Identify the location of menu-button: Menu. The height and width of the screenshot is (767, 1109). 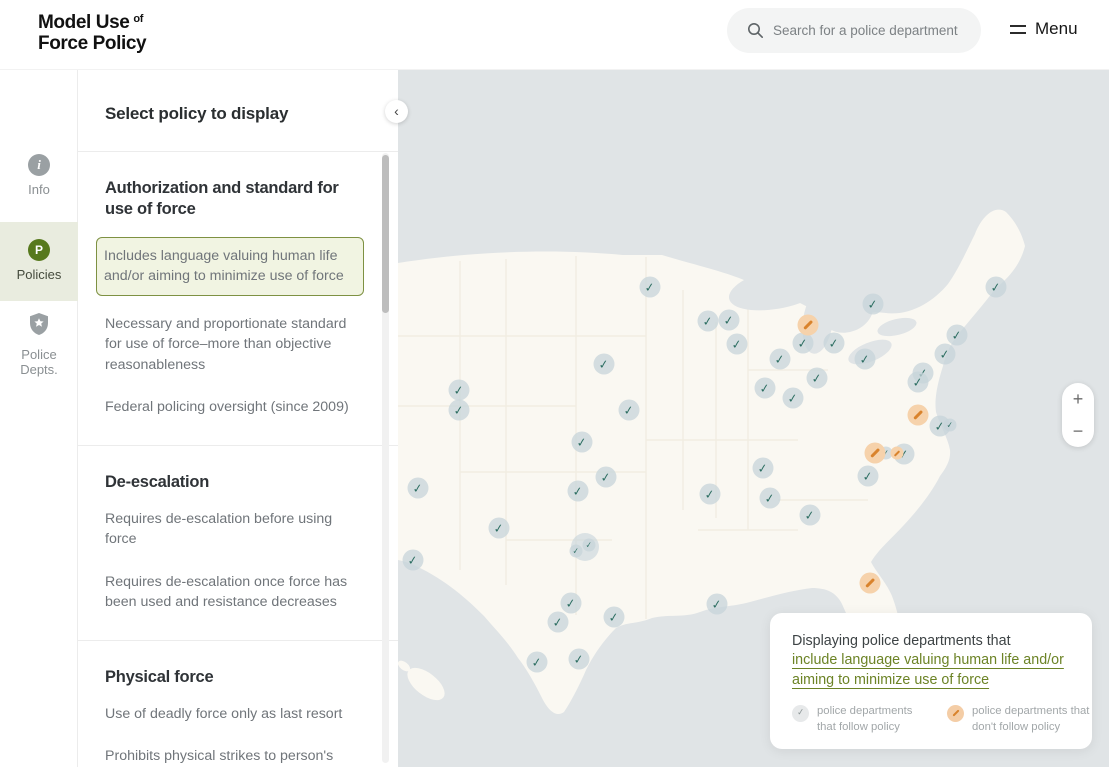
(1044, 29).